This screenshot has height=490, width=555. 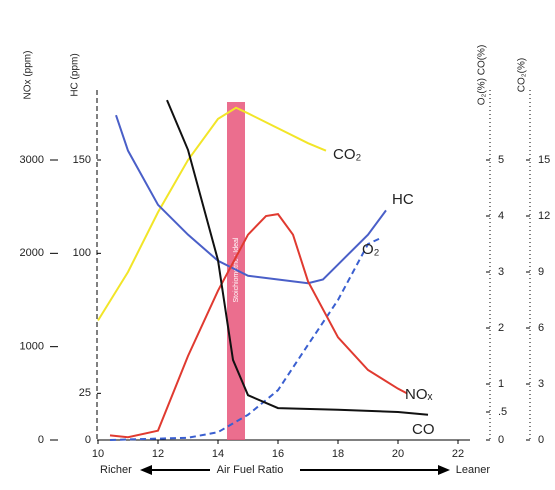 I want to click on x-tick-label: 22, so click(x=458, y=454).